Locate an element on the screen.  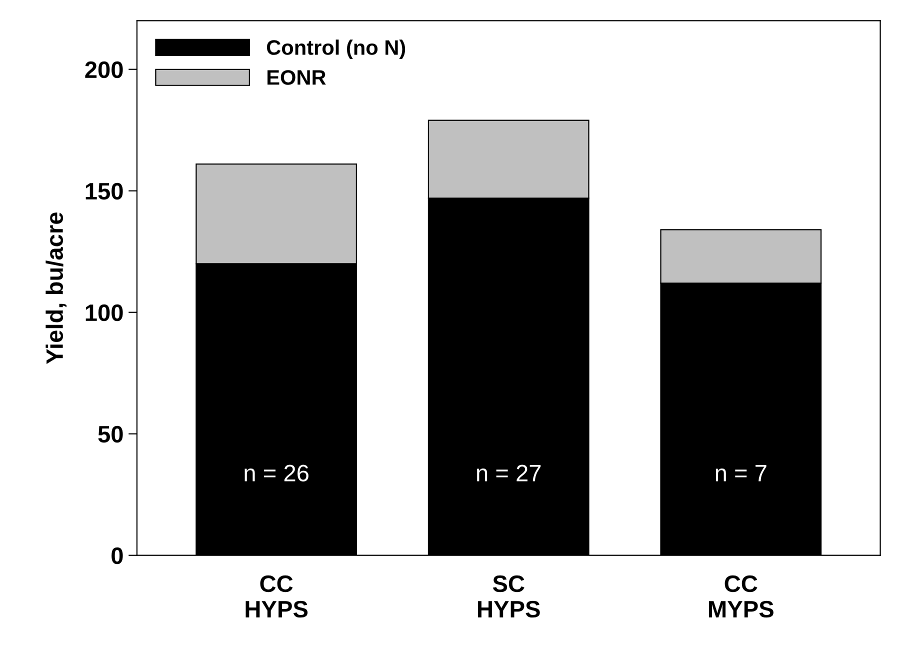
y-tick-label: 100 is located at coordinates (104, 313).